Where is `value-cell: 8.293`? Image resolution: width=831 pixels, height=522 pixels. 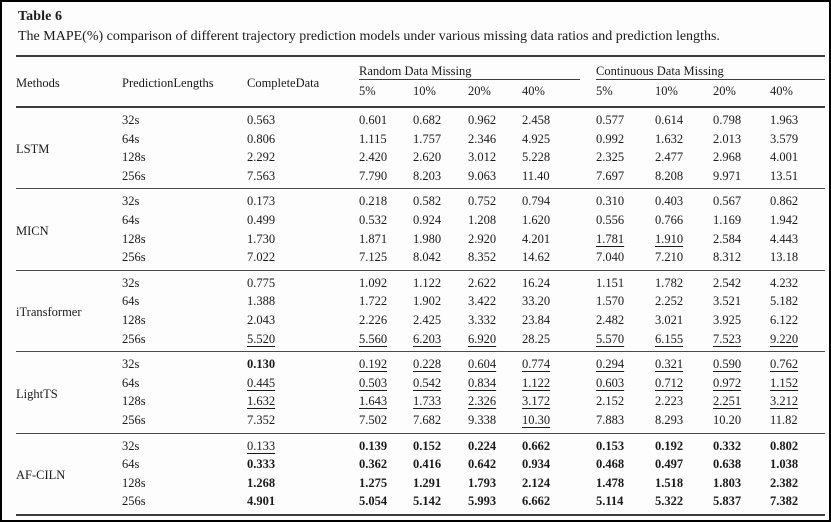
value-cell: 8.293 is located at coordinates (669, 419).